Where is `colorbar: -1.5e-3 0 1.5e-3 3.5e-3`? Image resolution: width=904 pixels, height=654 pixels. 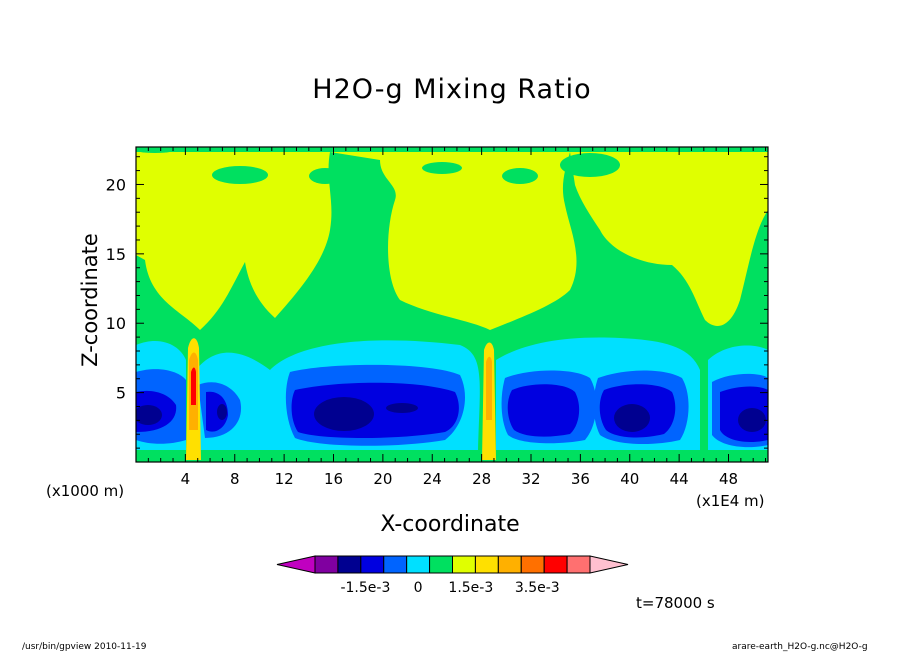 colorbar: -1.5e-3 0 1.5e-3 3.5e-3 is located at coordinates (452, 575).